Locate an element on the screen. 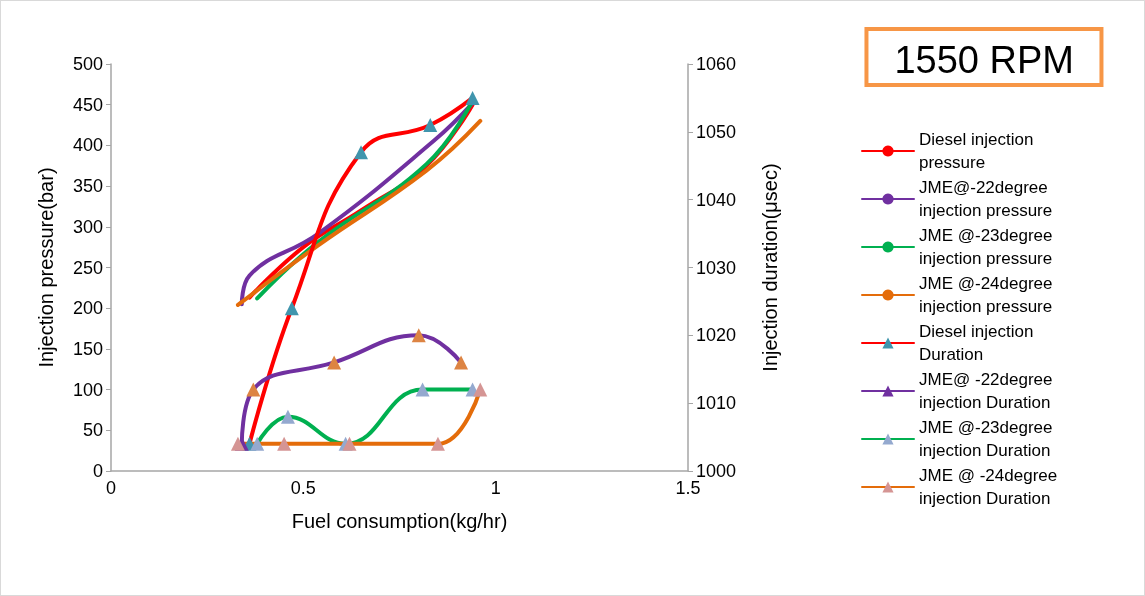 This screenshot has width=1145, height=596. legend-label: JME @-23degree injection Duration is located at coordinates (988, 439).